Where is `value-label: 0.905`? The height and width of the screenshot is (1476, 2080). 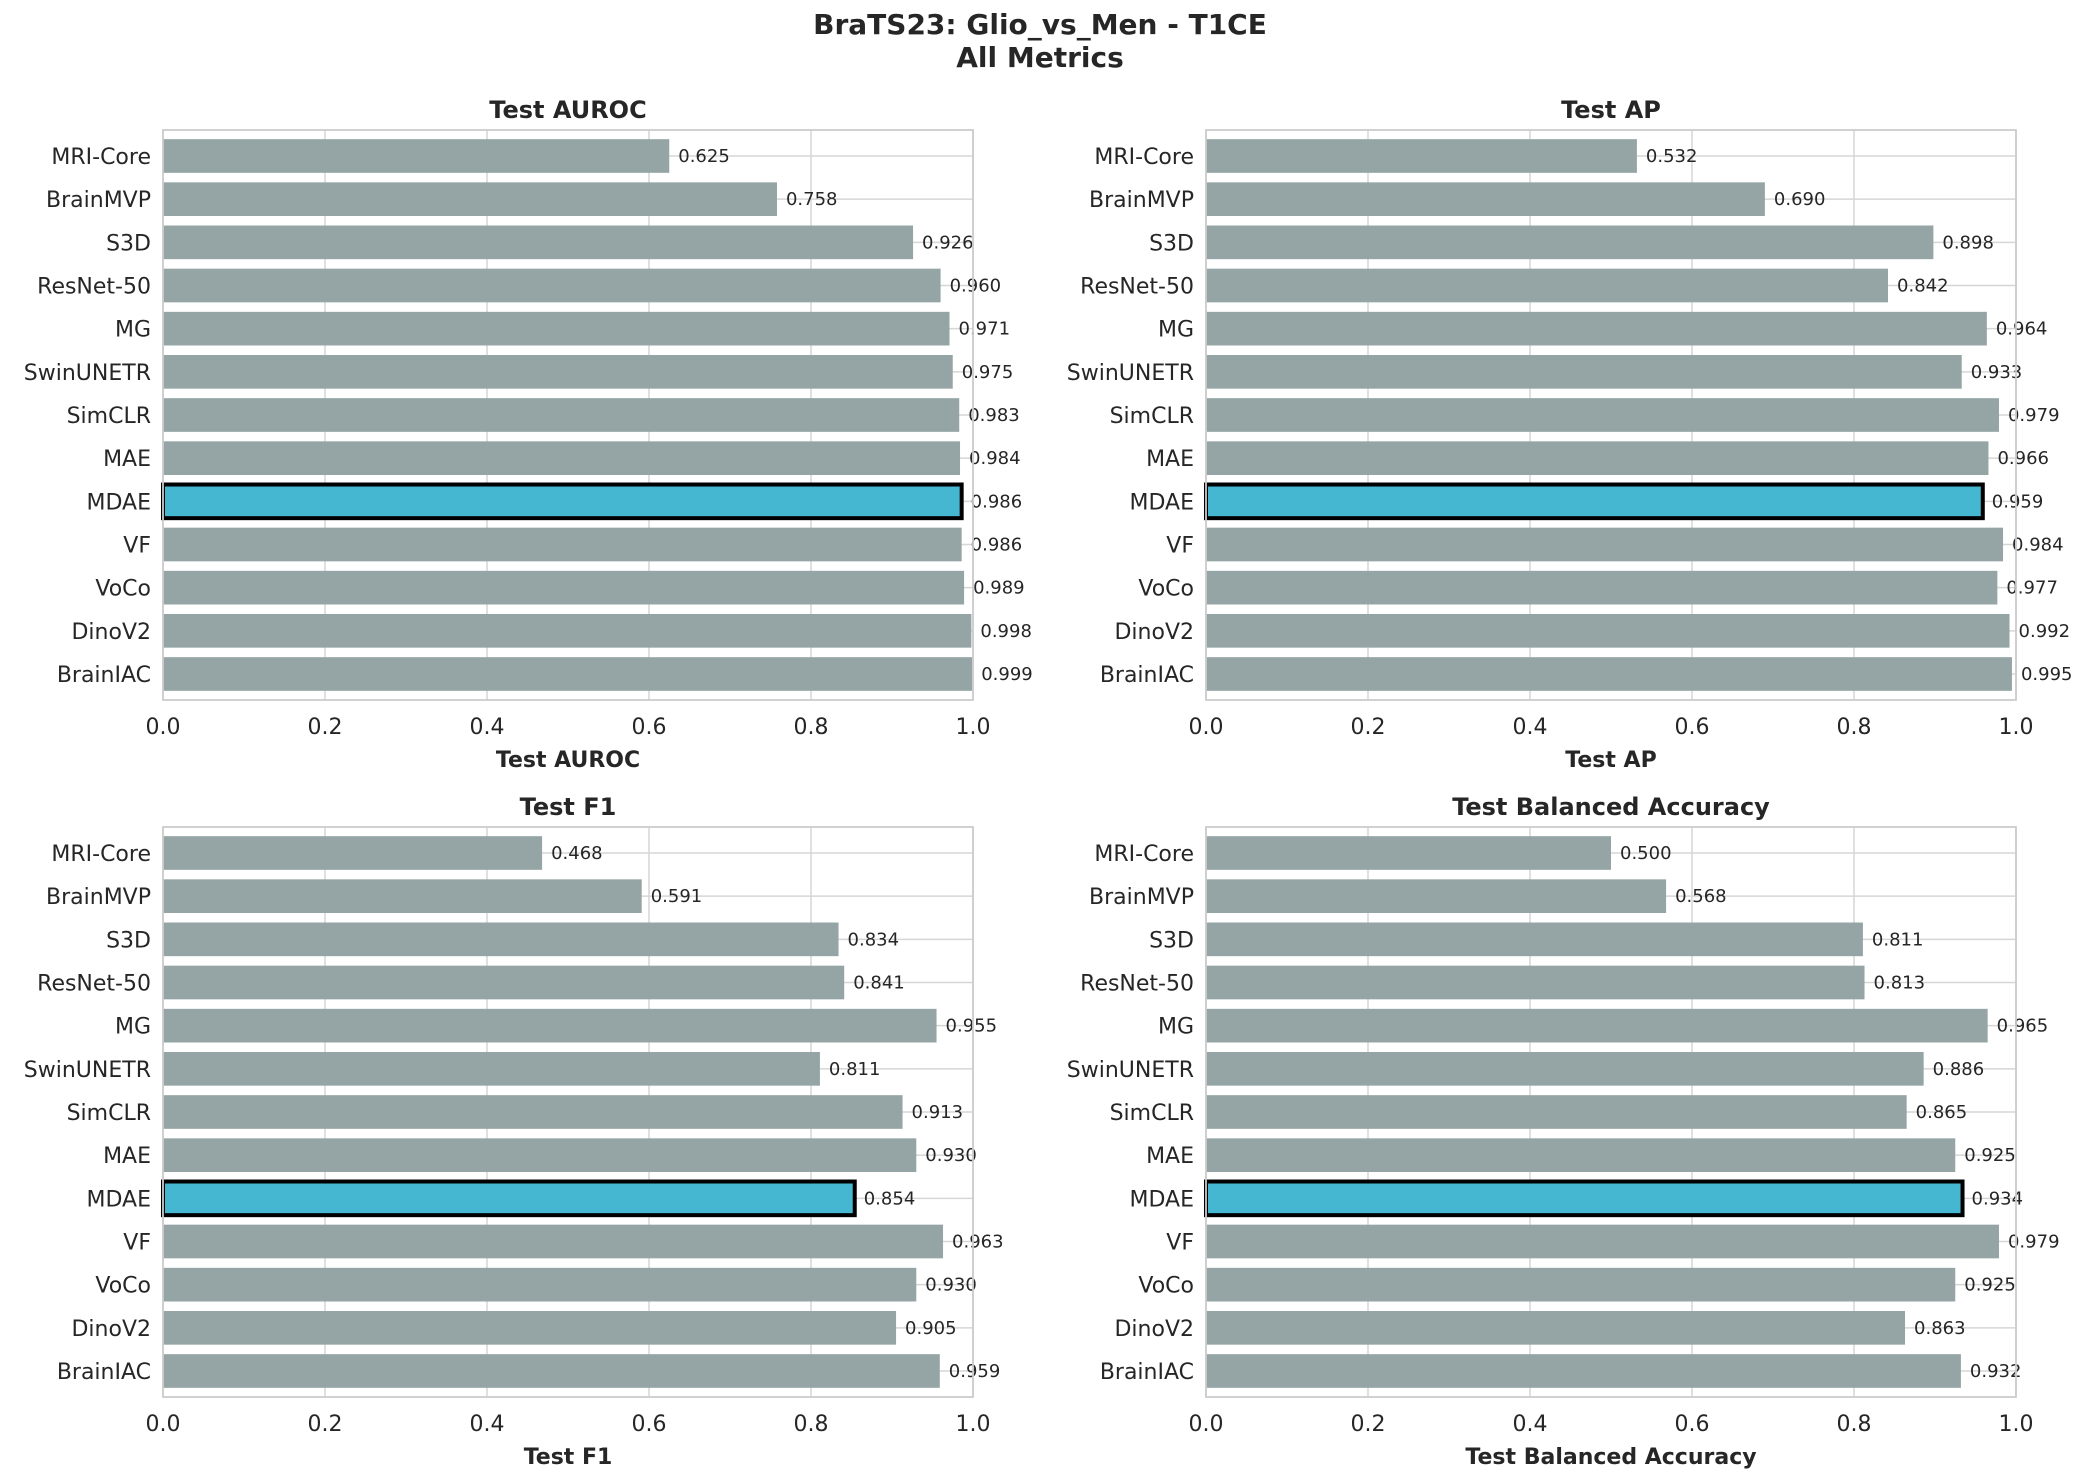 value-label: 0.905 is located at coordinates (931, 1328).